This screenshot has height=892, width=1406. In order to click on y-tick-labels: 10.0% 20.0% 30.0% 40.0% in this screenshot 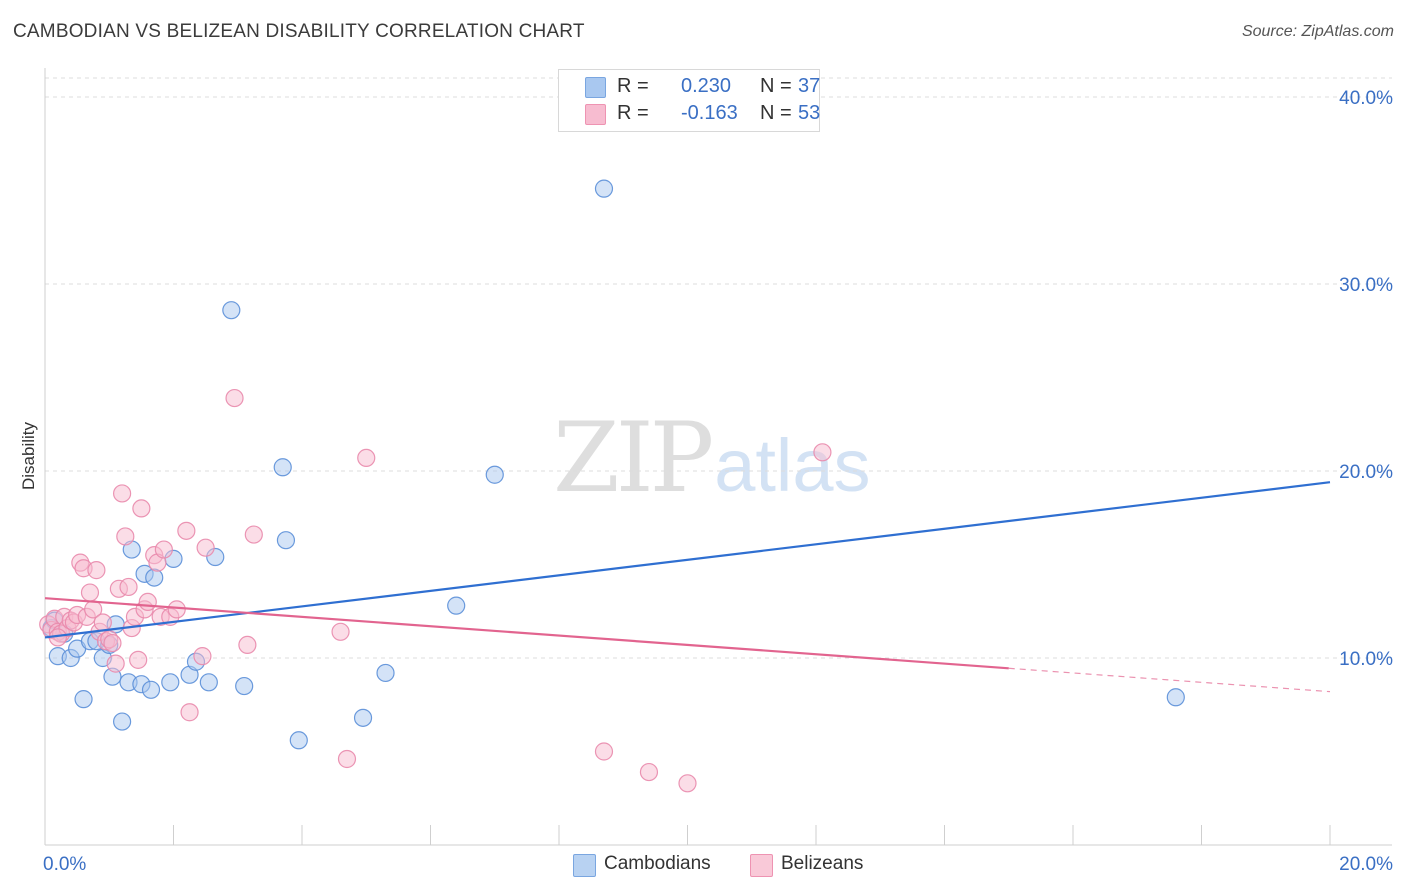, I will do `click(1366, 379)`.